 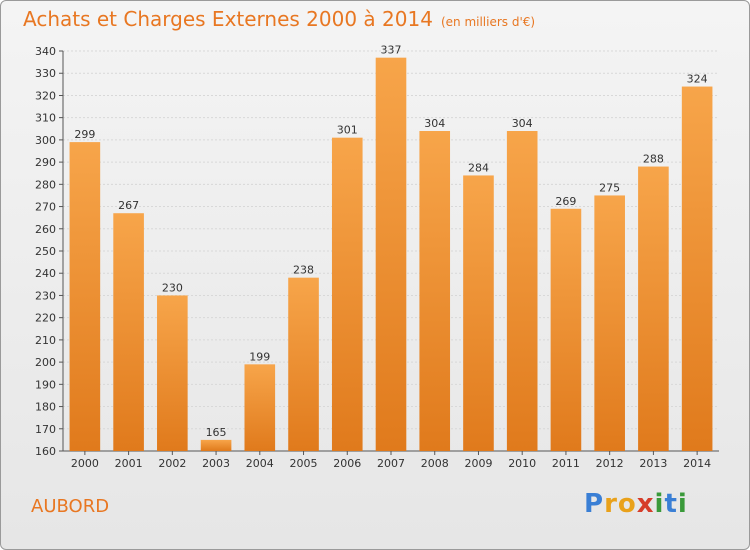 I want to click on y-tick-label: 340, so click(x=45, y=51).